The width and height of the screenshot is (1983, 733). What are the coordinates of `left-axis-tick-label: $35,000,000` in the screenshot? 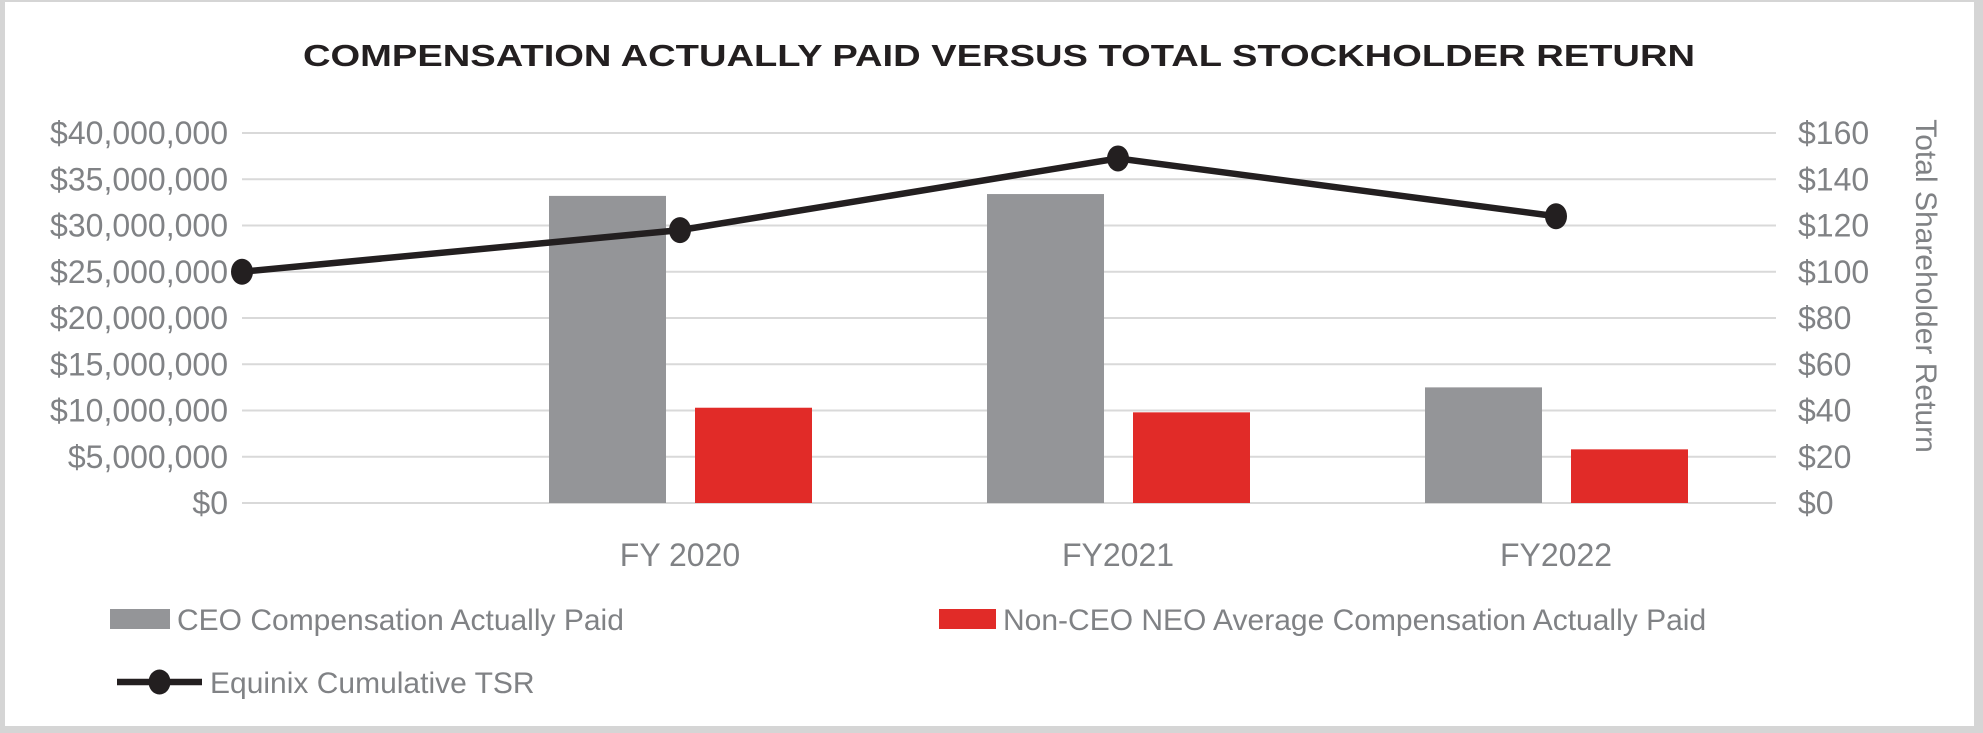 It's located at (139, 179).